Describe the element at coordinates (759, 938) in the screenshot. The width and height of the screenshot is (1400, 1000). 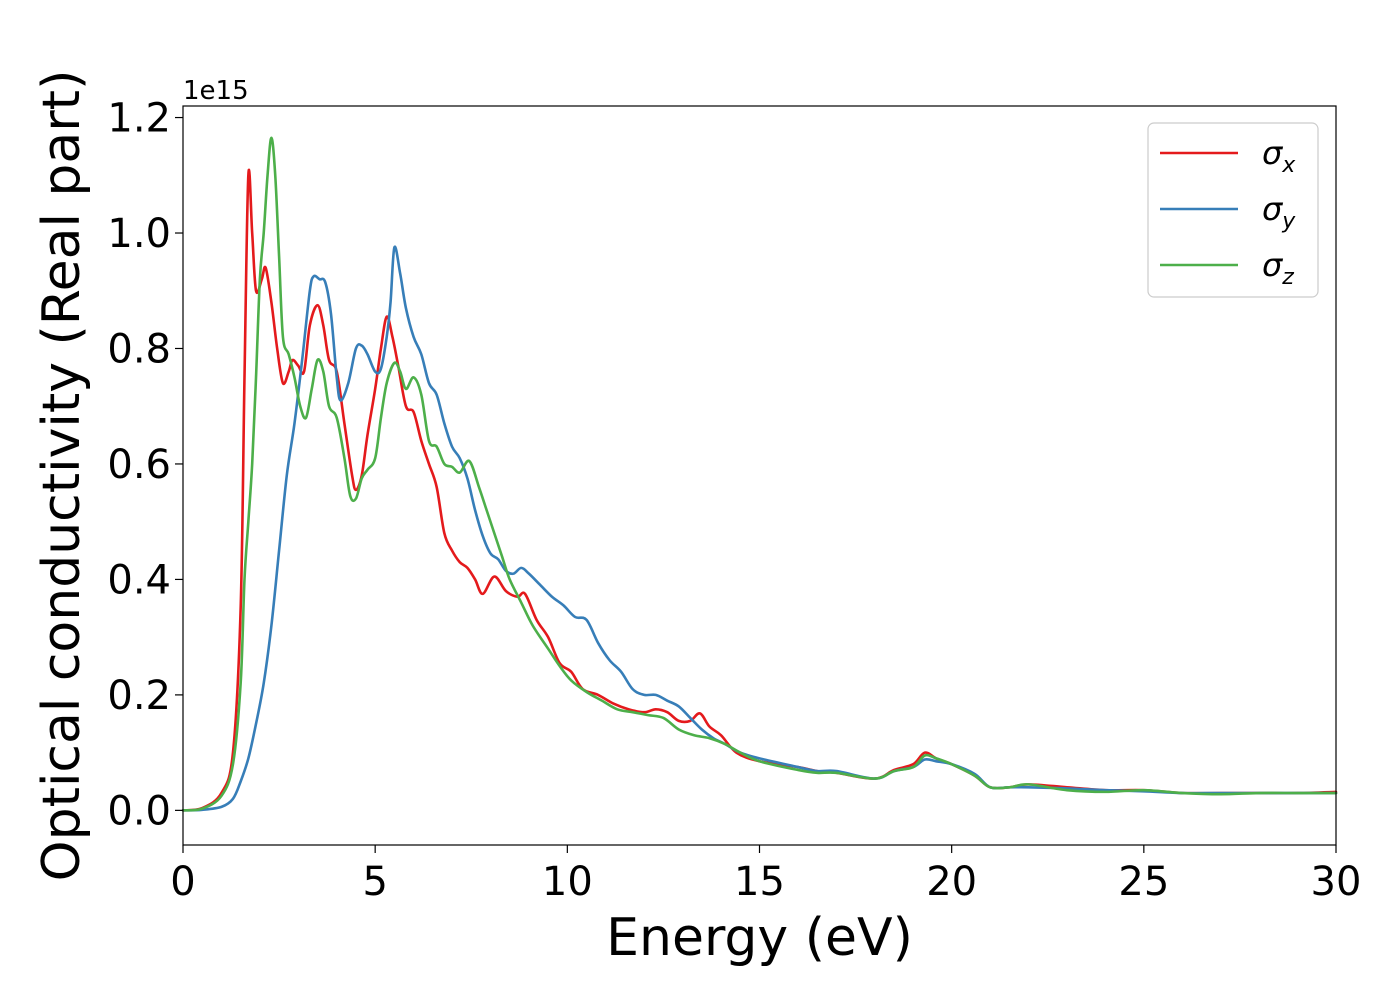
I see `x-axis-title: Energy (eV)` at that location.